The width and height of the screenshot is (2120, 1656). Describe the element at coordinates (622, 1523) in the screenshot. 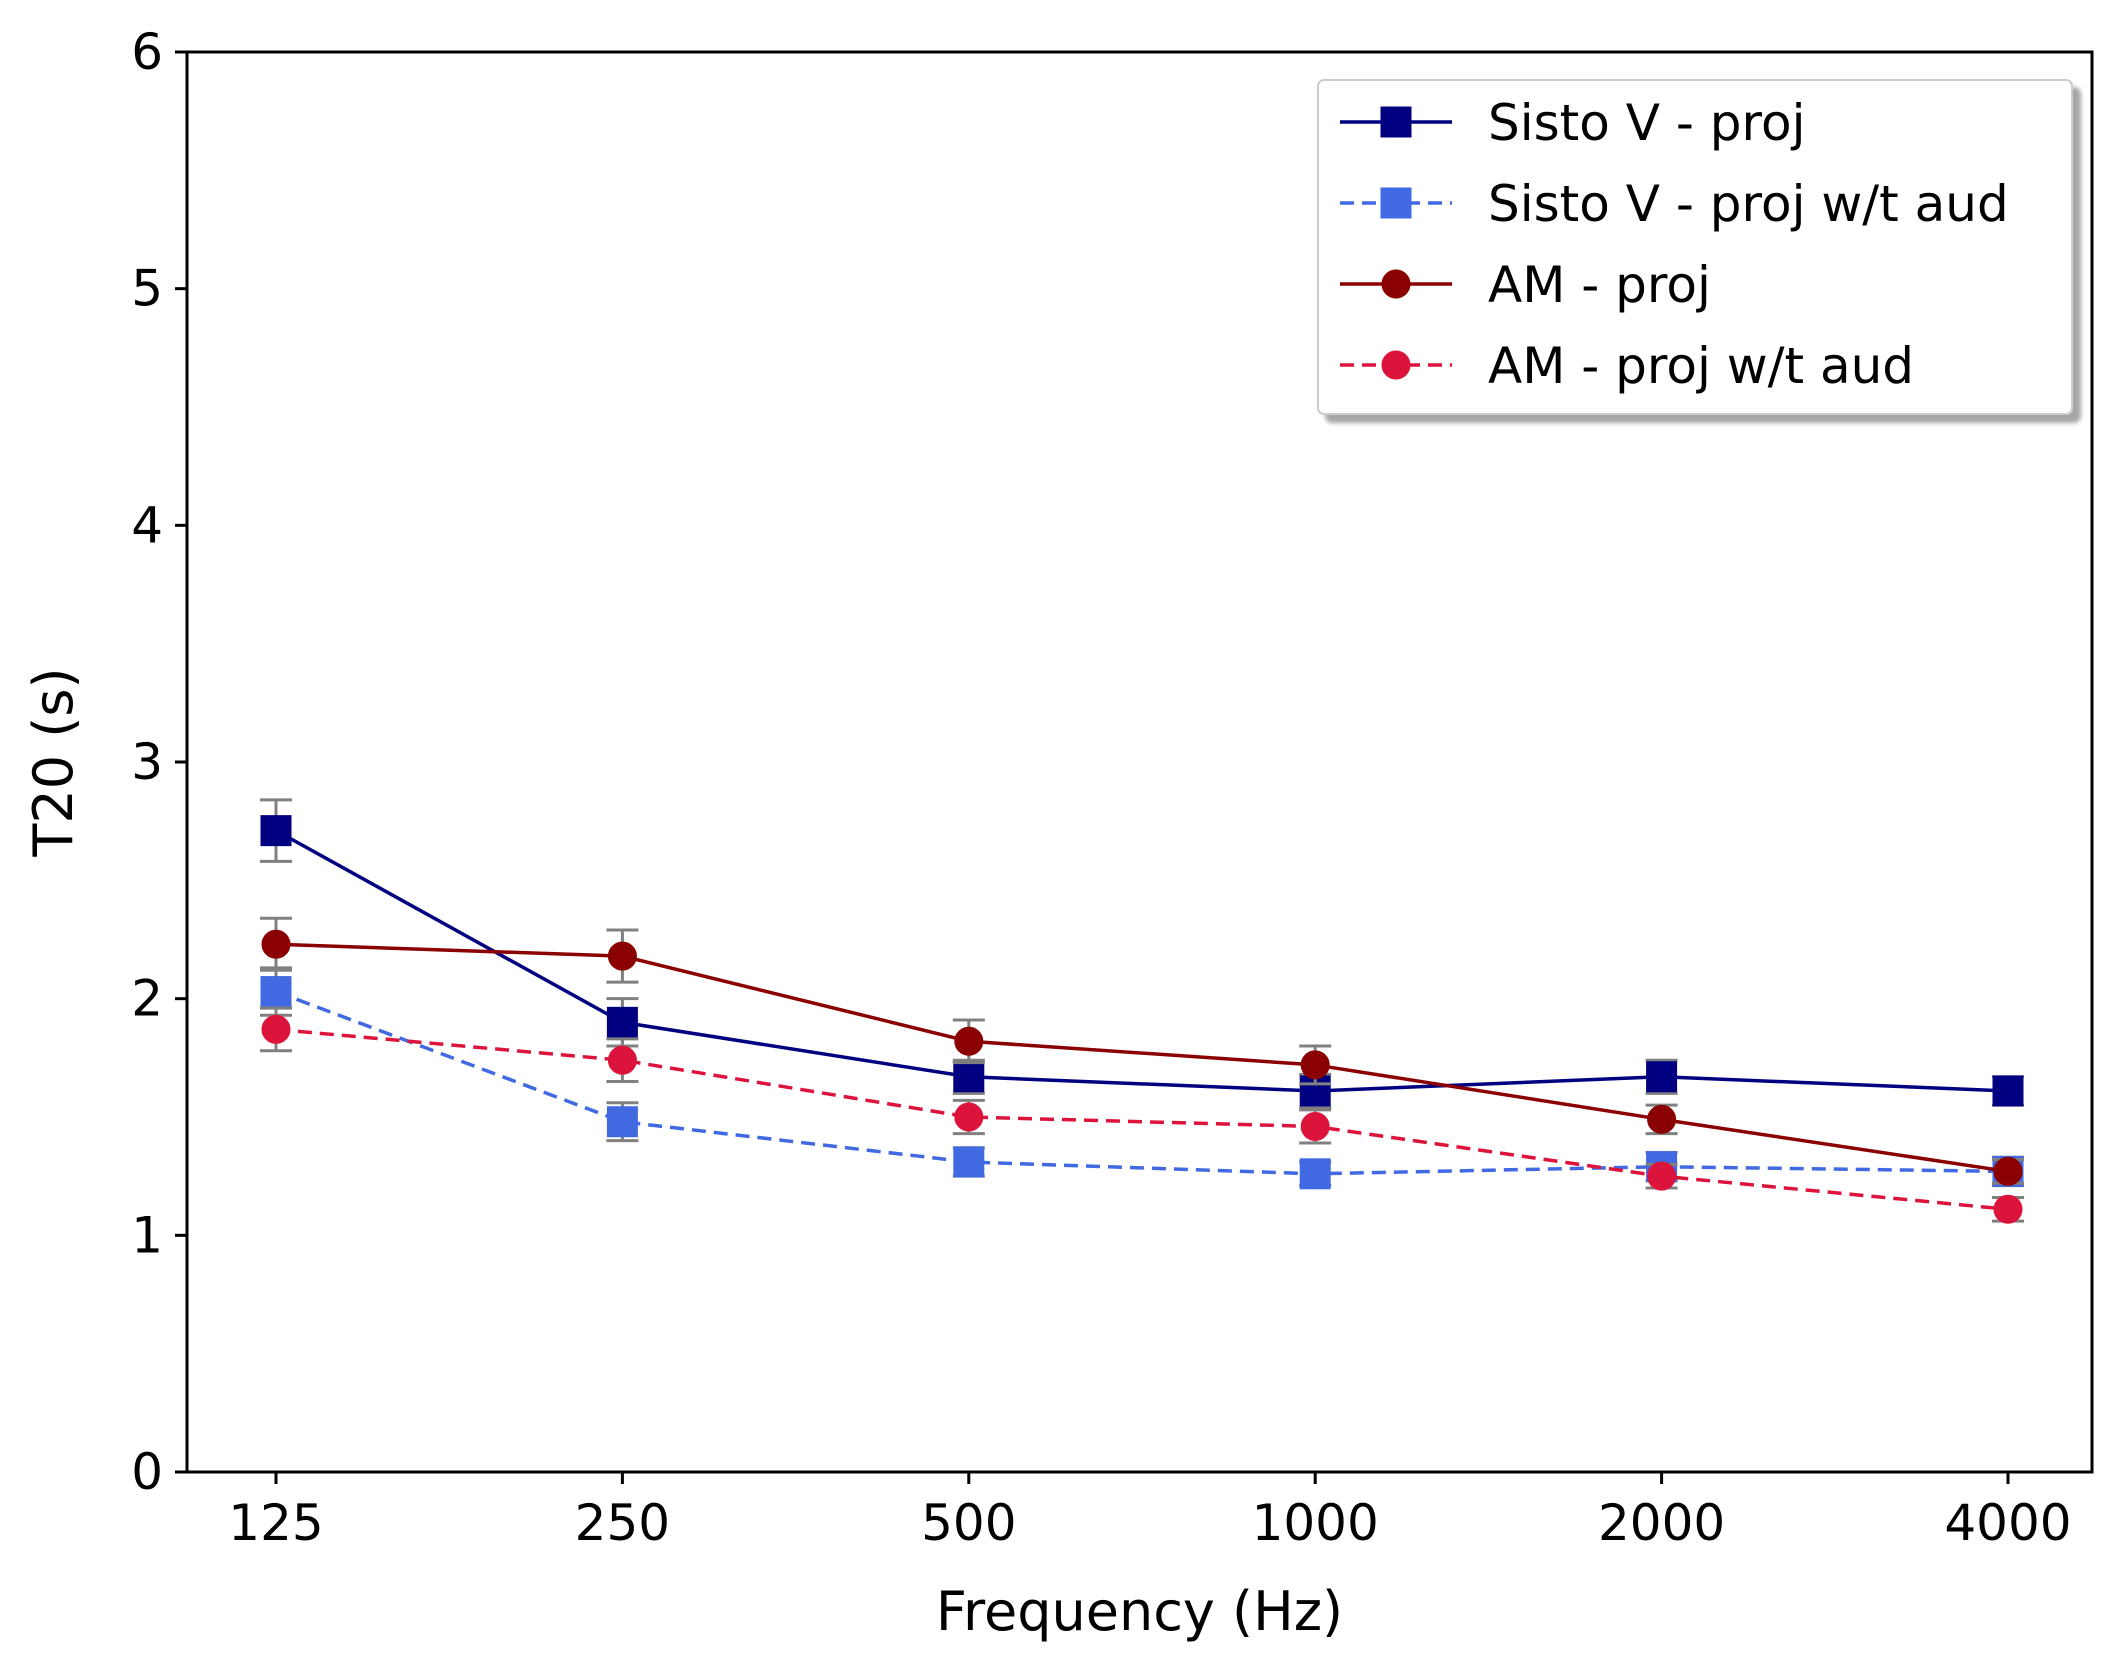

I see `x-tick-label: 250` at that location.